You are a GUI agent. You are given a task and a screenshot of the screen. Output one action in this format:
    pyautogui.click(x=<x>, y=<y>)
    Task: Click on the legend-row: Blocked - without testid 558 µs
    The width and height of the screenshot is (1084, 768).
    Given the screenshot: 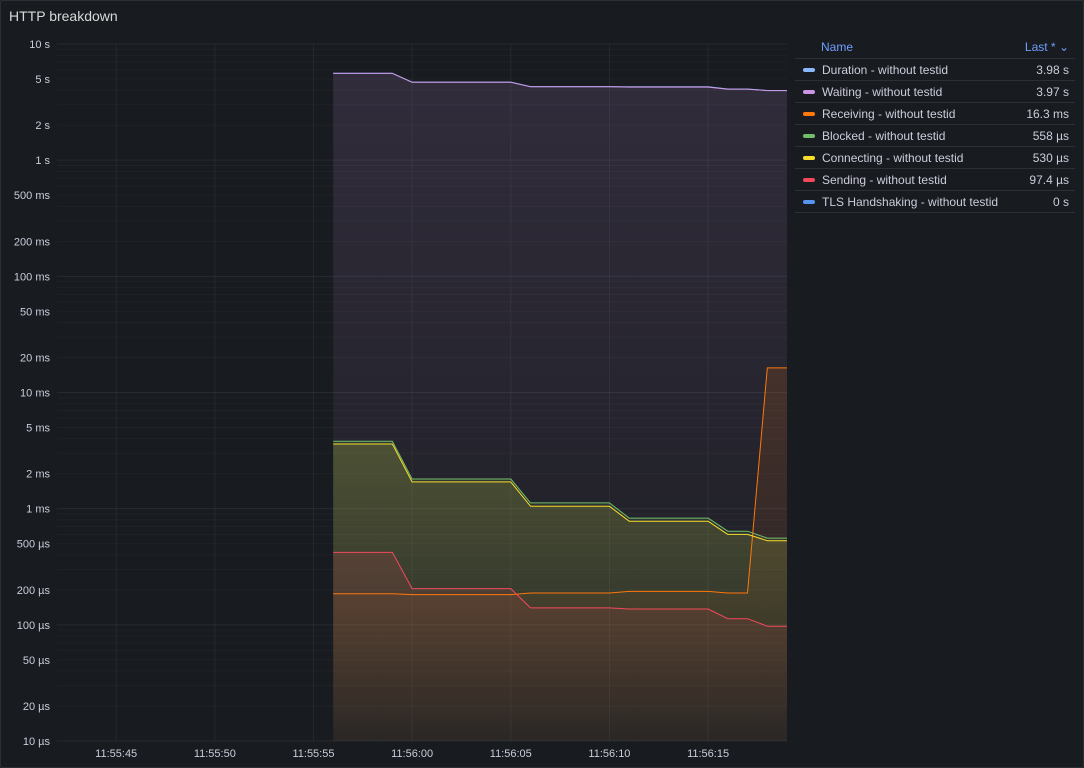 What is the action you would take?
    pyautogui.click(x=935, y=136)
    